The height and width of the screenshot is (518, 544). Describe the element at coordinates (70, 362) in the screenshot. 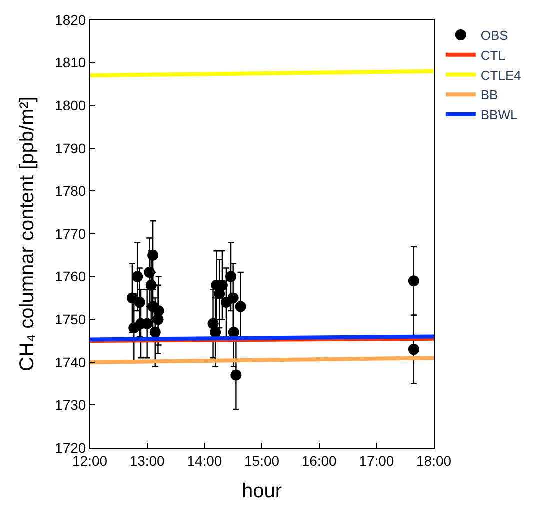

I see `y-tick-label: 1740` at that location.